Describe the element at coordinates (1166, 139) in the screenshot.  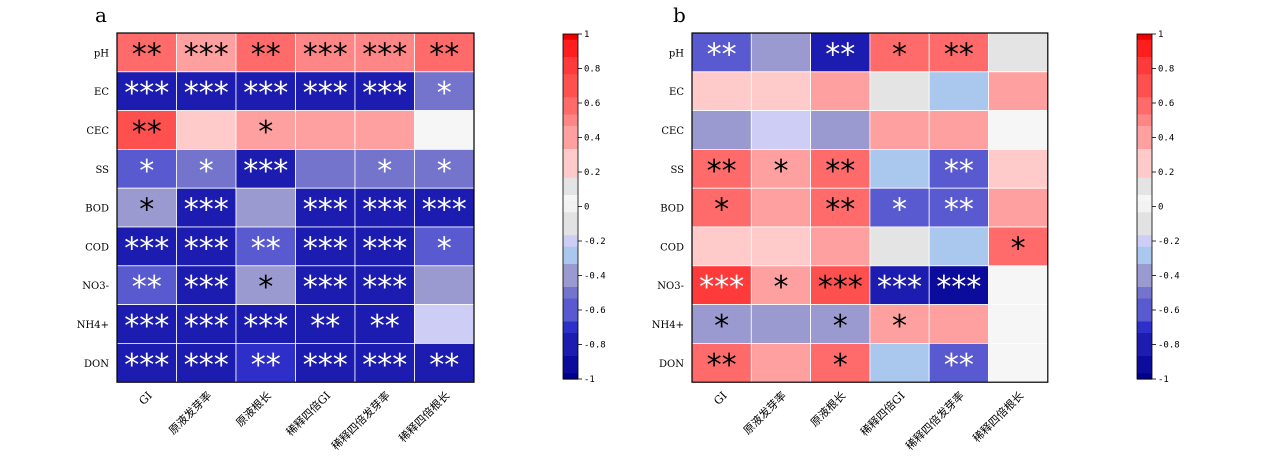
I see `colorbar-tick-label: 0.4` at that location.